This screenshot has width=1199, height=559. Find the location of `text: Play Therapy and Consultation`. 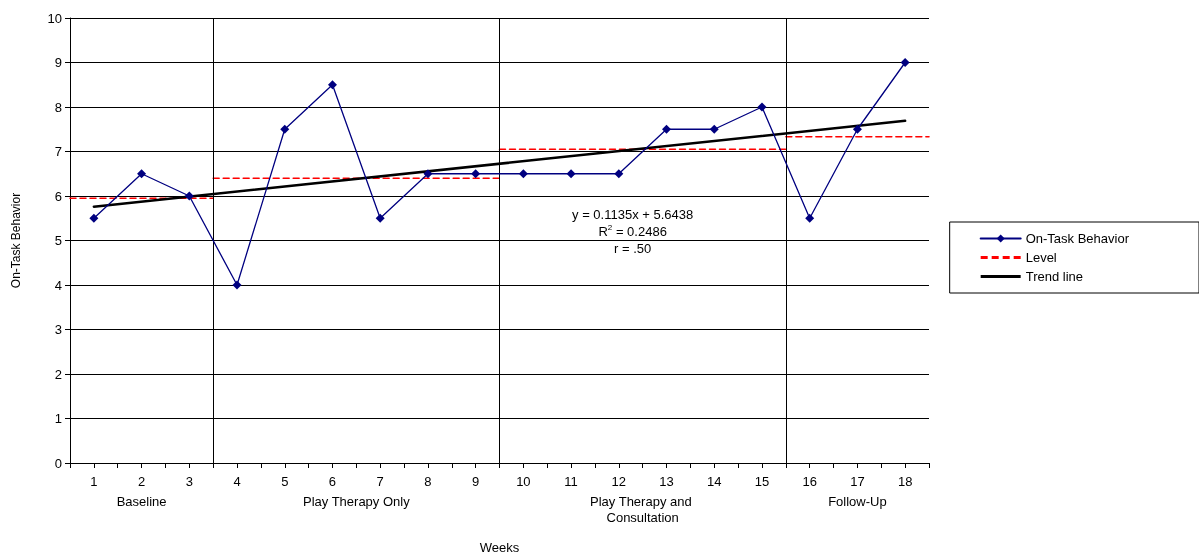

text: Play Therapy and Consultation is located at coordinates (643, 509).